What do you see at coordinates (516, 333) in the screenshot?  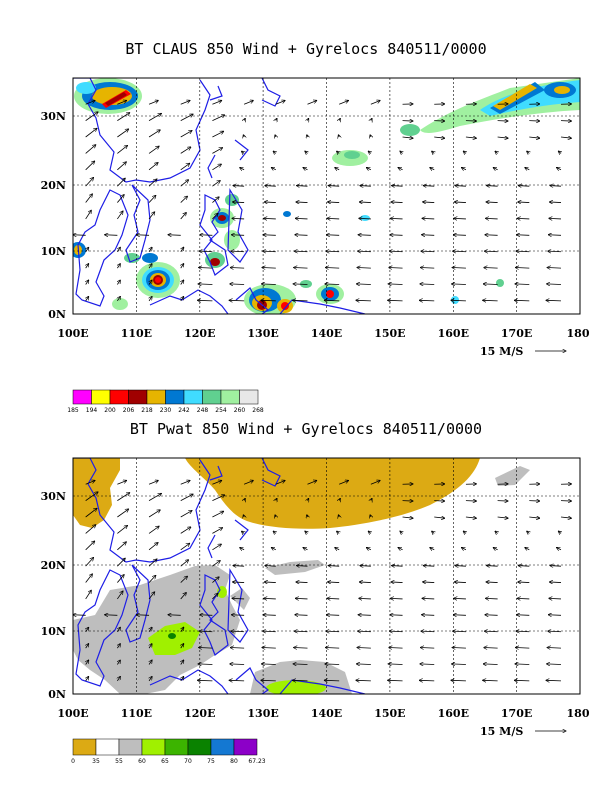 I see `x-tick-label: 170E` at bounding box center [516, 333].